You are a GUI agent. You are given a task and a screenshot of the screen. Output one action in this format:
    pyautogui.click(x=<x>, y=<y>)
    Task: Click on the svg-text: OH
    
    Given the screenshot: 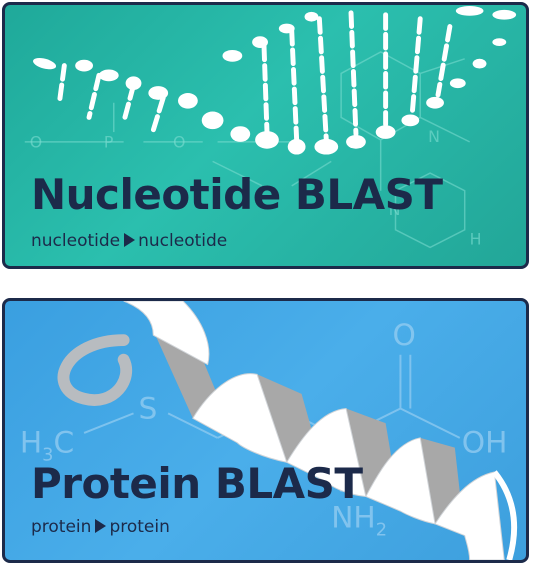 What is the action you would take?
    pyautogui.click(x=485, y=443)
    